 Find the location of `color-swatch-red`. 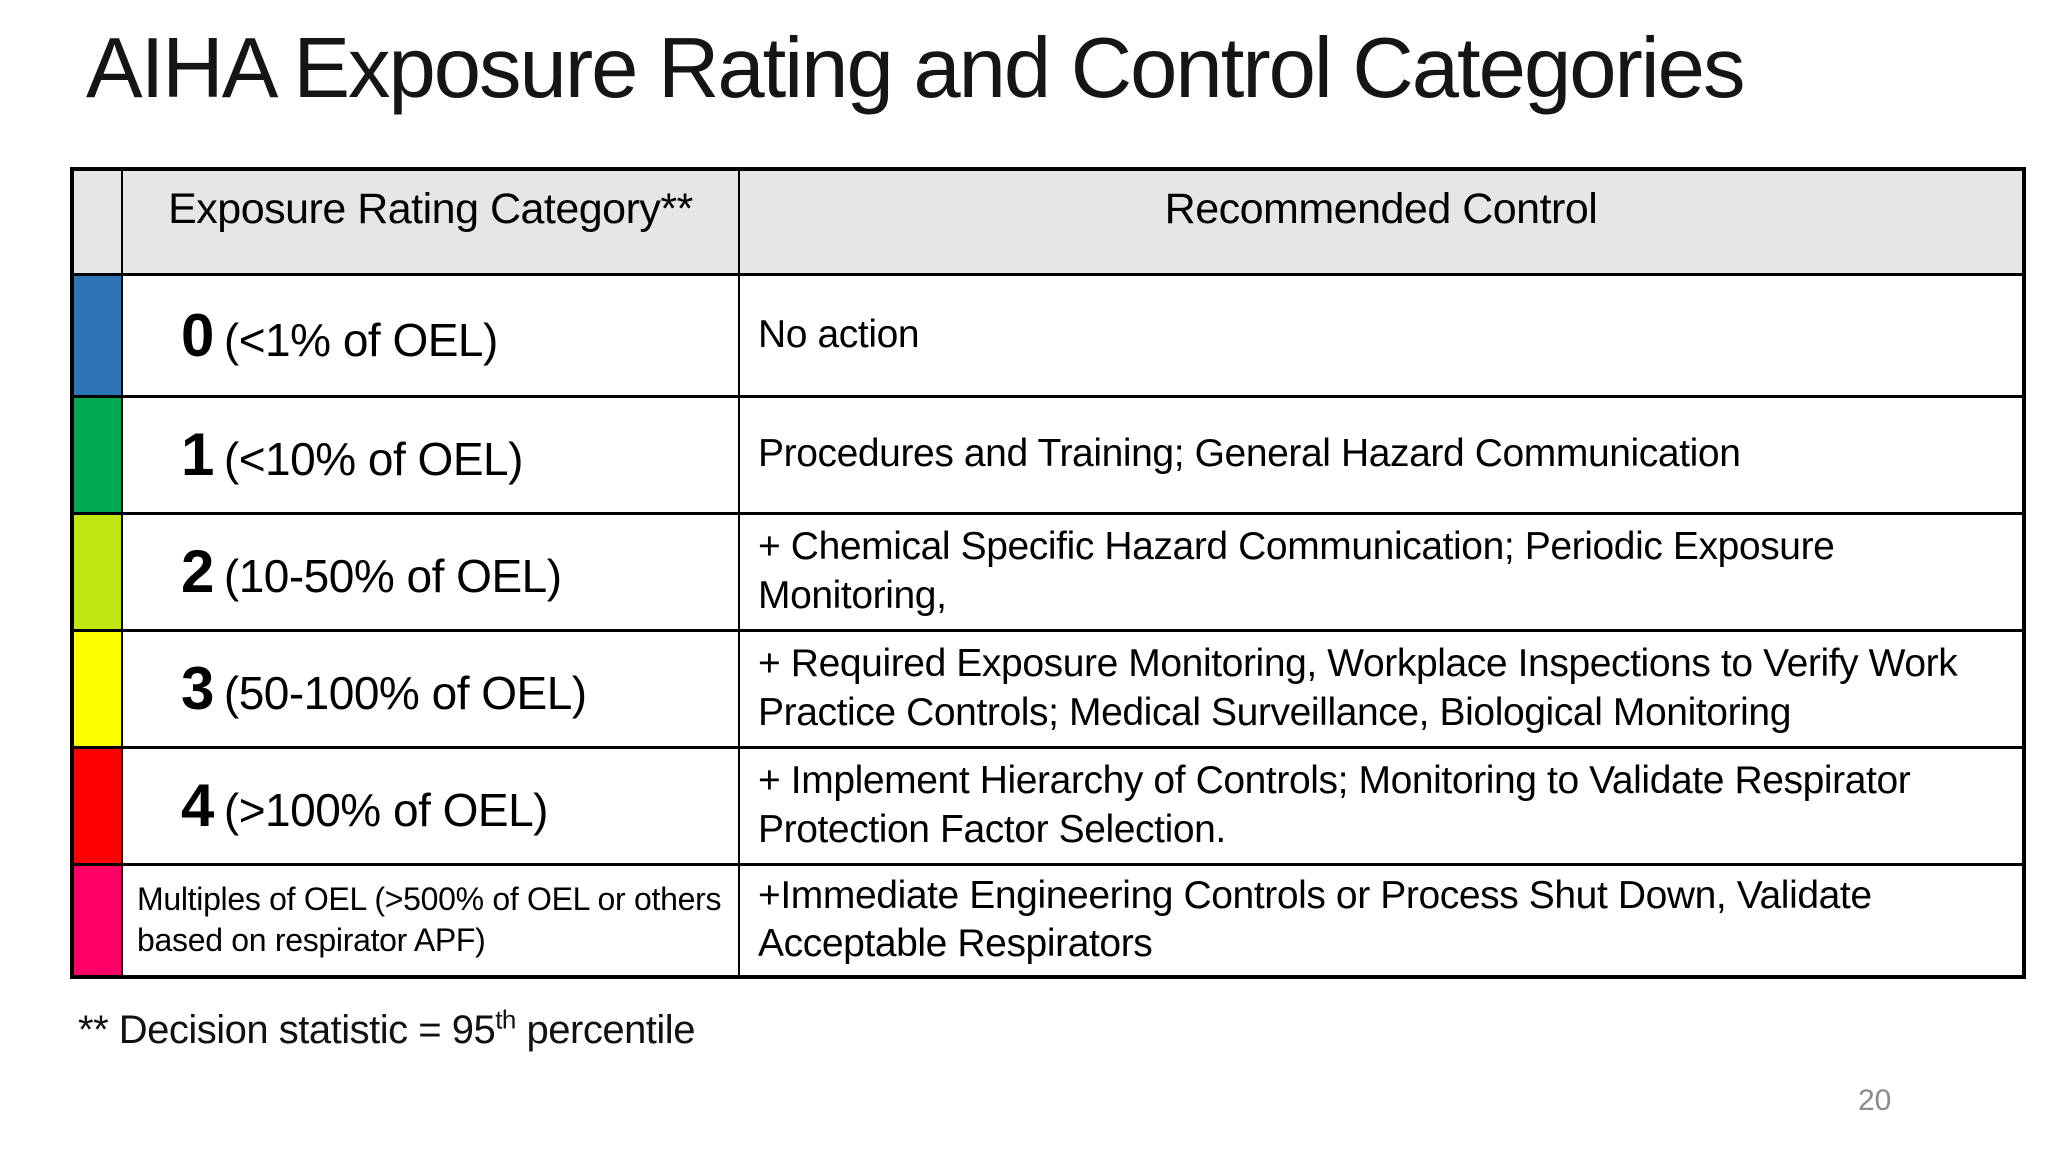

color-swatch-red is located at coordinates (97, 805).